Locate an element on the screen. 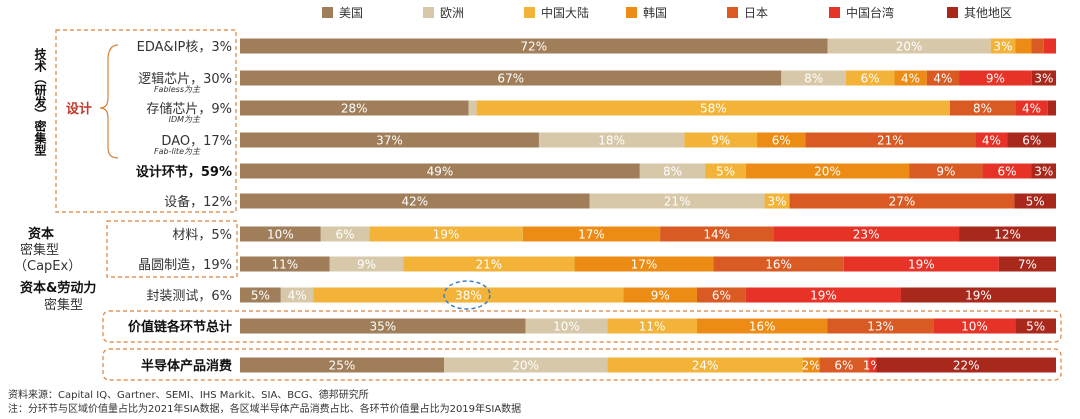 The image size is (1080, 419). group-label-tech: 技术（研发）密集型 is located at coordinates (40, 102).